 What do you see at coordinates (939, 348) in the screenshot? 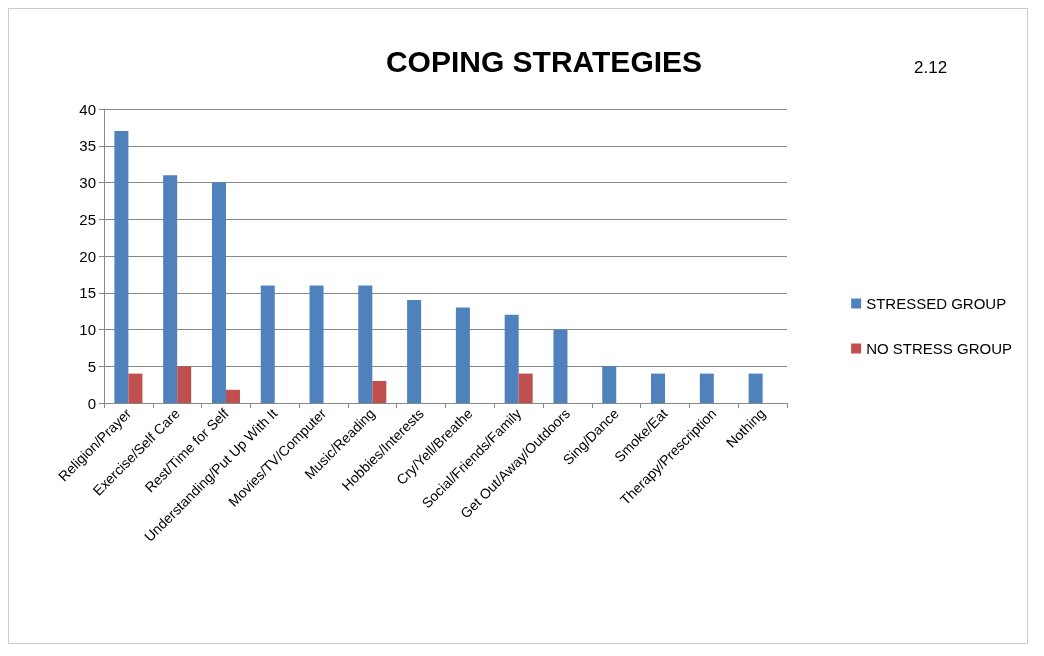
I see `legend-label: NO STRESS GROUP` at bounding box center [939, 348].